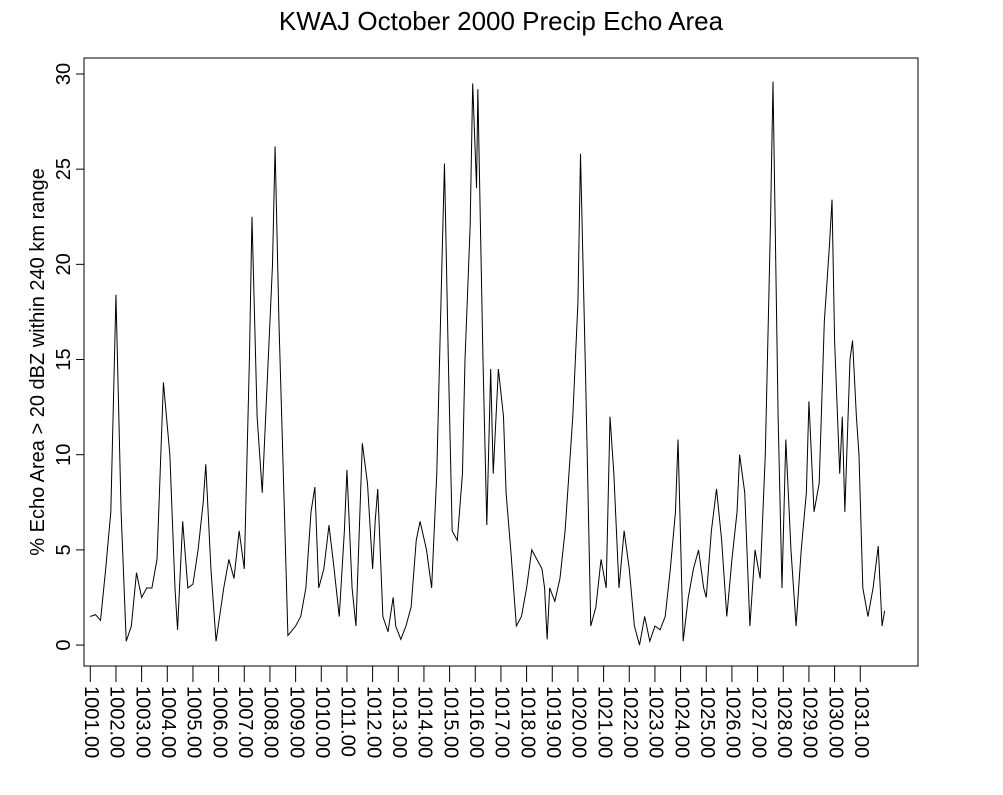 The height and width of the screenshot is (795, 1003). I want to click on x-tick-label: 1010.00, so click(322, 722).